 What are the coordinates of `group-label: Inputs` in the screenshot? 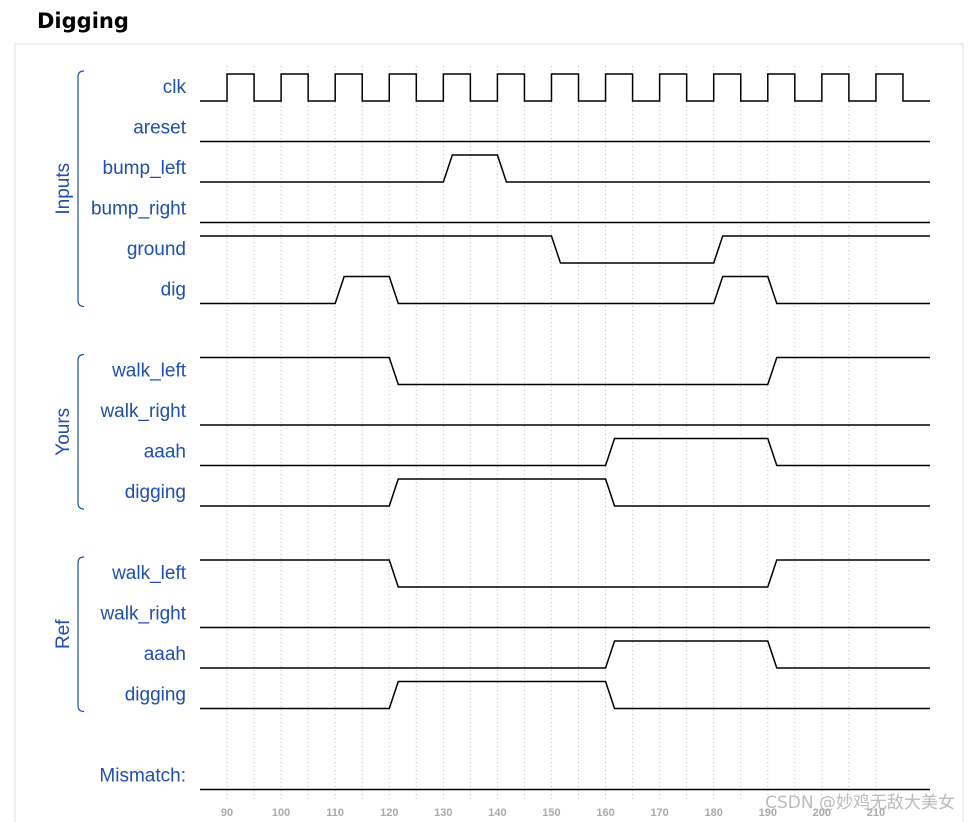 It's located at (63, 189).